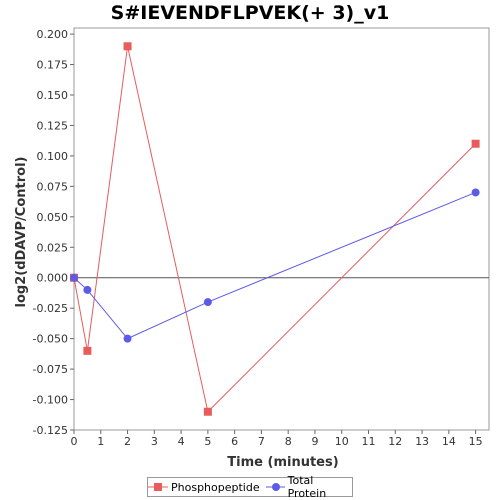 The width and height of the screenshot is (500, 500). Describe the element at coordinates (50, 308) in the screenshot. I see `y-tick-label: -0.025` at that location.